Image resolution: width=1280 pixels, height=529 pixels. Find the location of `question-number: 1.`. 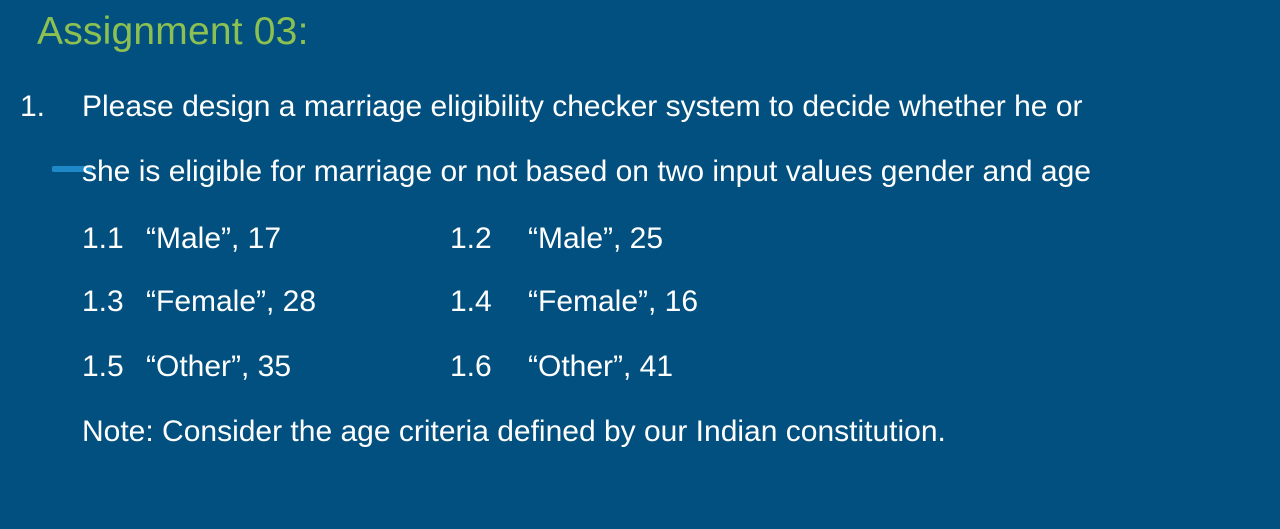

question-number: 1. is located at coordinates (33, 106).